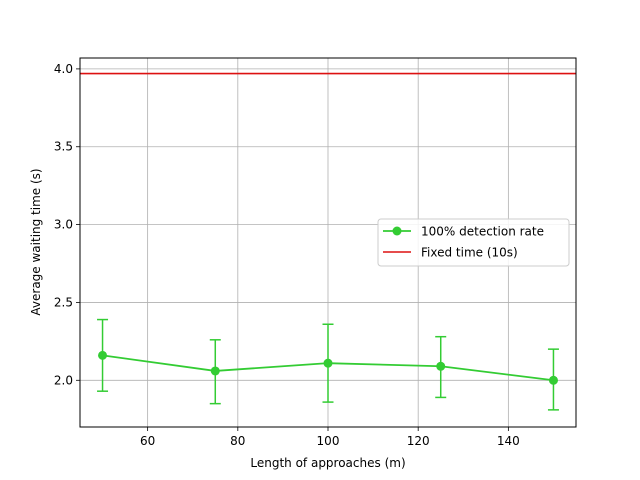 This screenshot has width=640, height=480. Describe the element at coordinates (36, 241) in the screenshot. I see `y-axis-label: Average waiting time (s)` at that location.